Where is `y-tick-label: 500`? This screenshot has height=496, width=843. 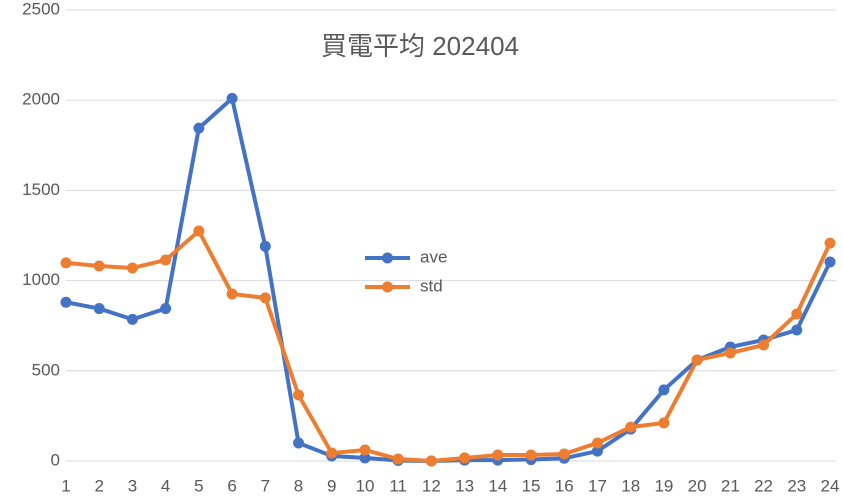
y-tick-label: 500 is located at coordinates (46, 369).